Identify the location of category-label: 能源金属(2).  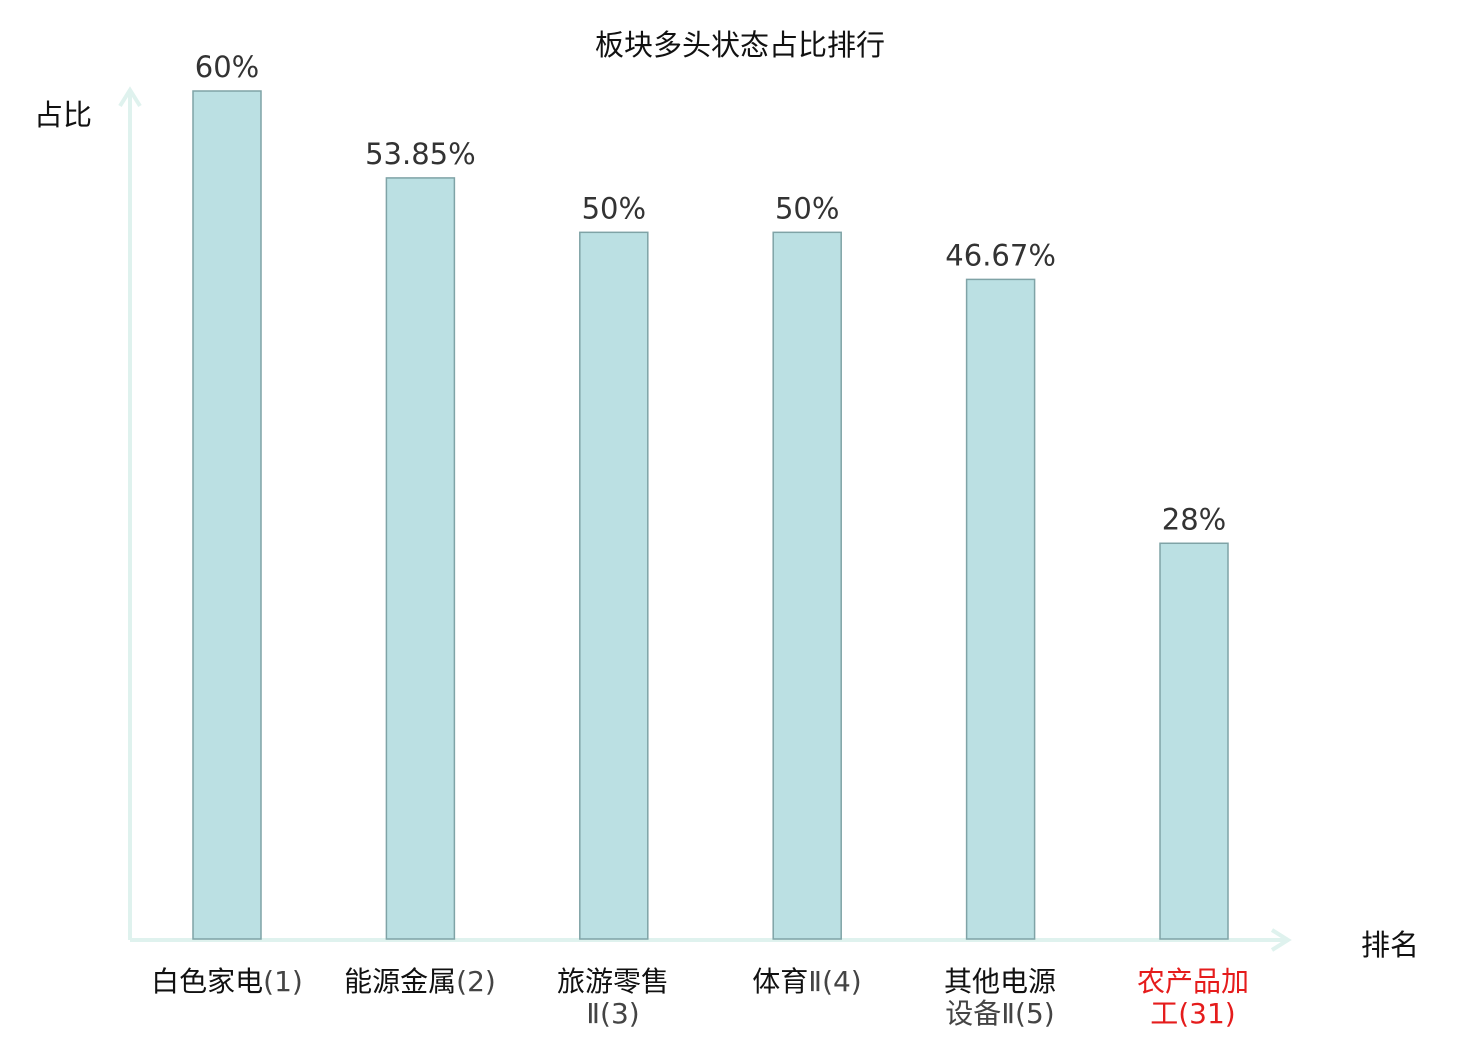
(420, 982).